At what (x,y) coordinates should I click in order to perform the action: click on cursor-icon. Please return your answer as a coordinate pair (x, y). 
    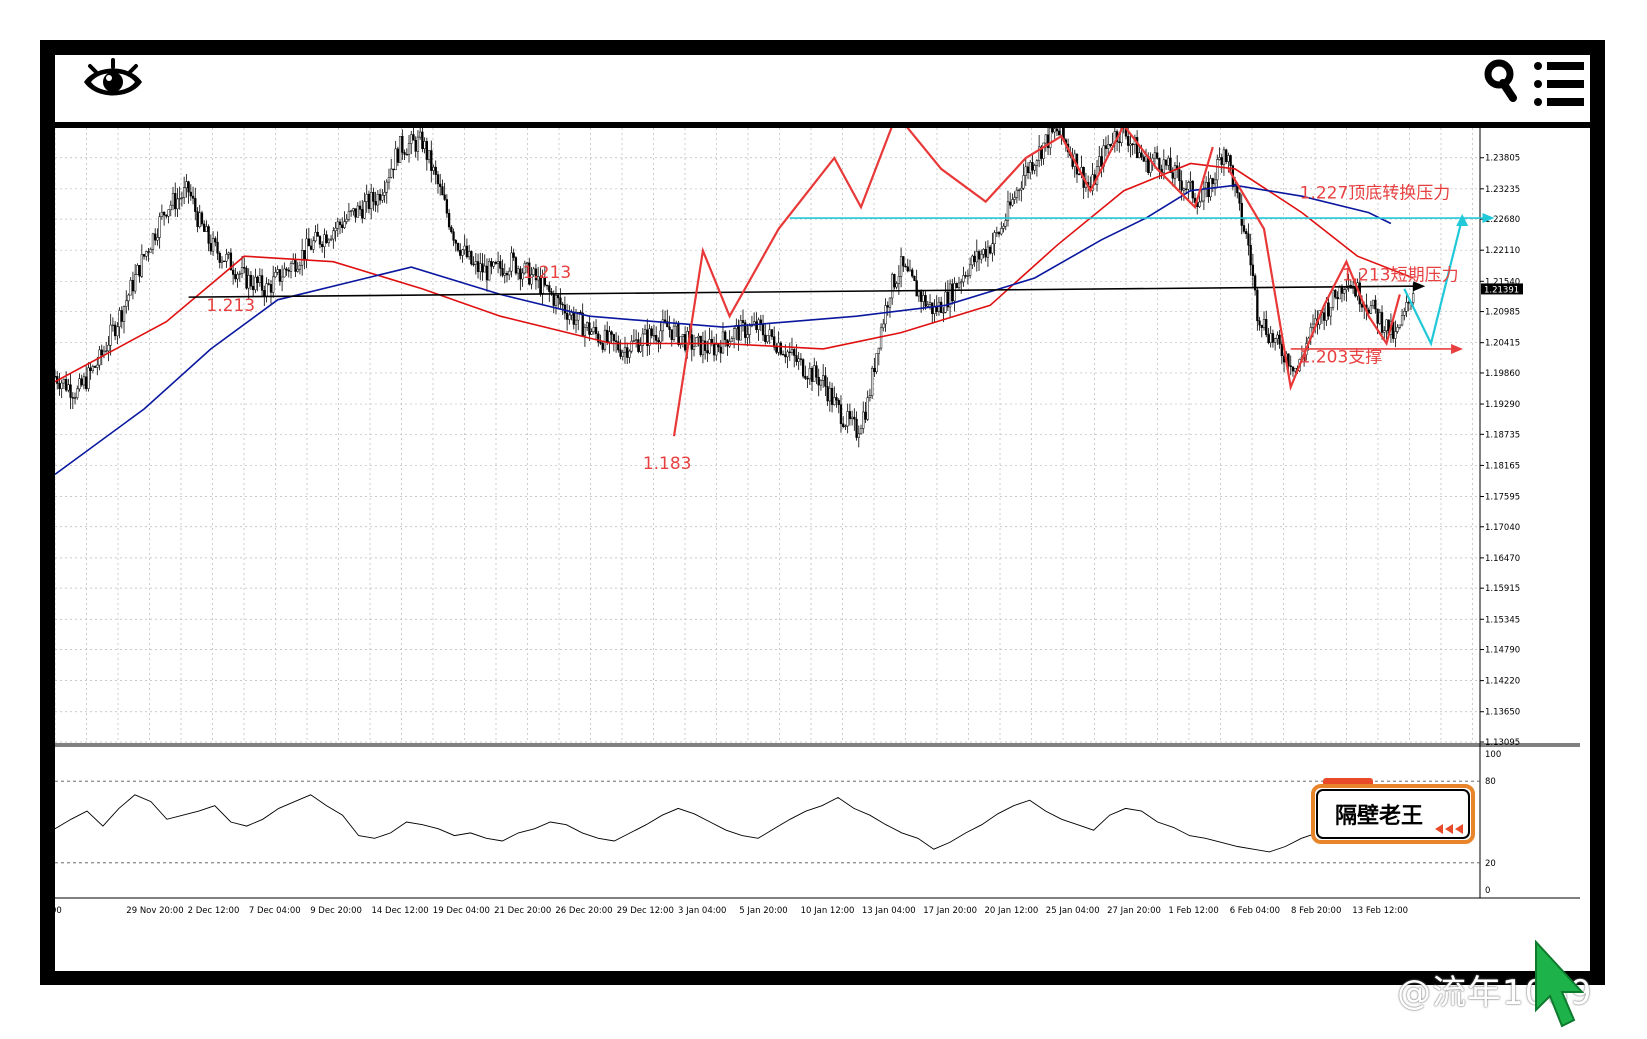
    Looking at the image, I should click on (1560, 984).